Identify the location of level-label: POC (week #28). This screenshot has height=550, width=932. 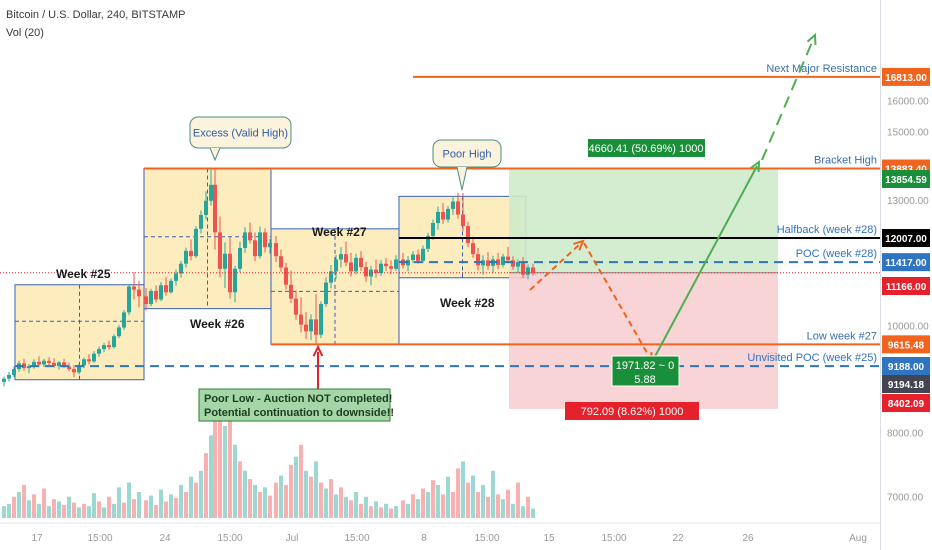
(836, 254).